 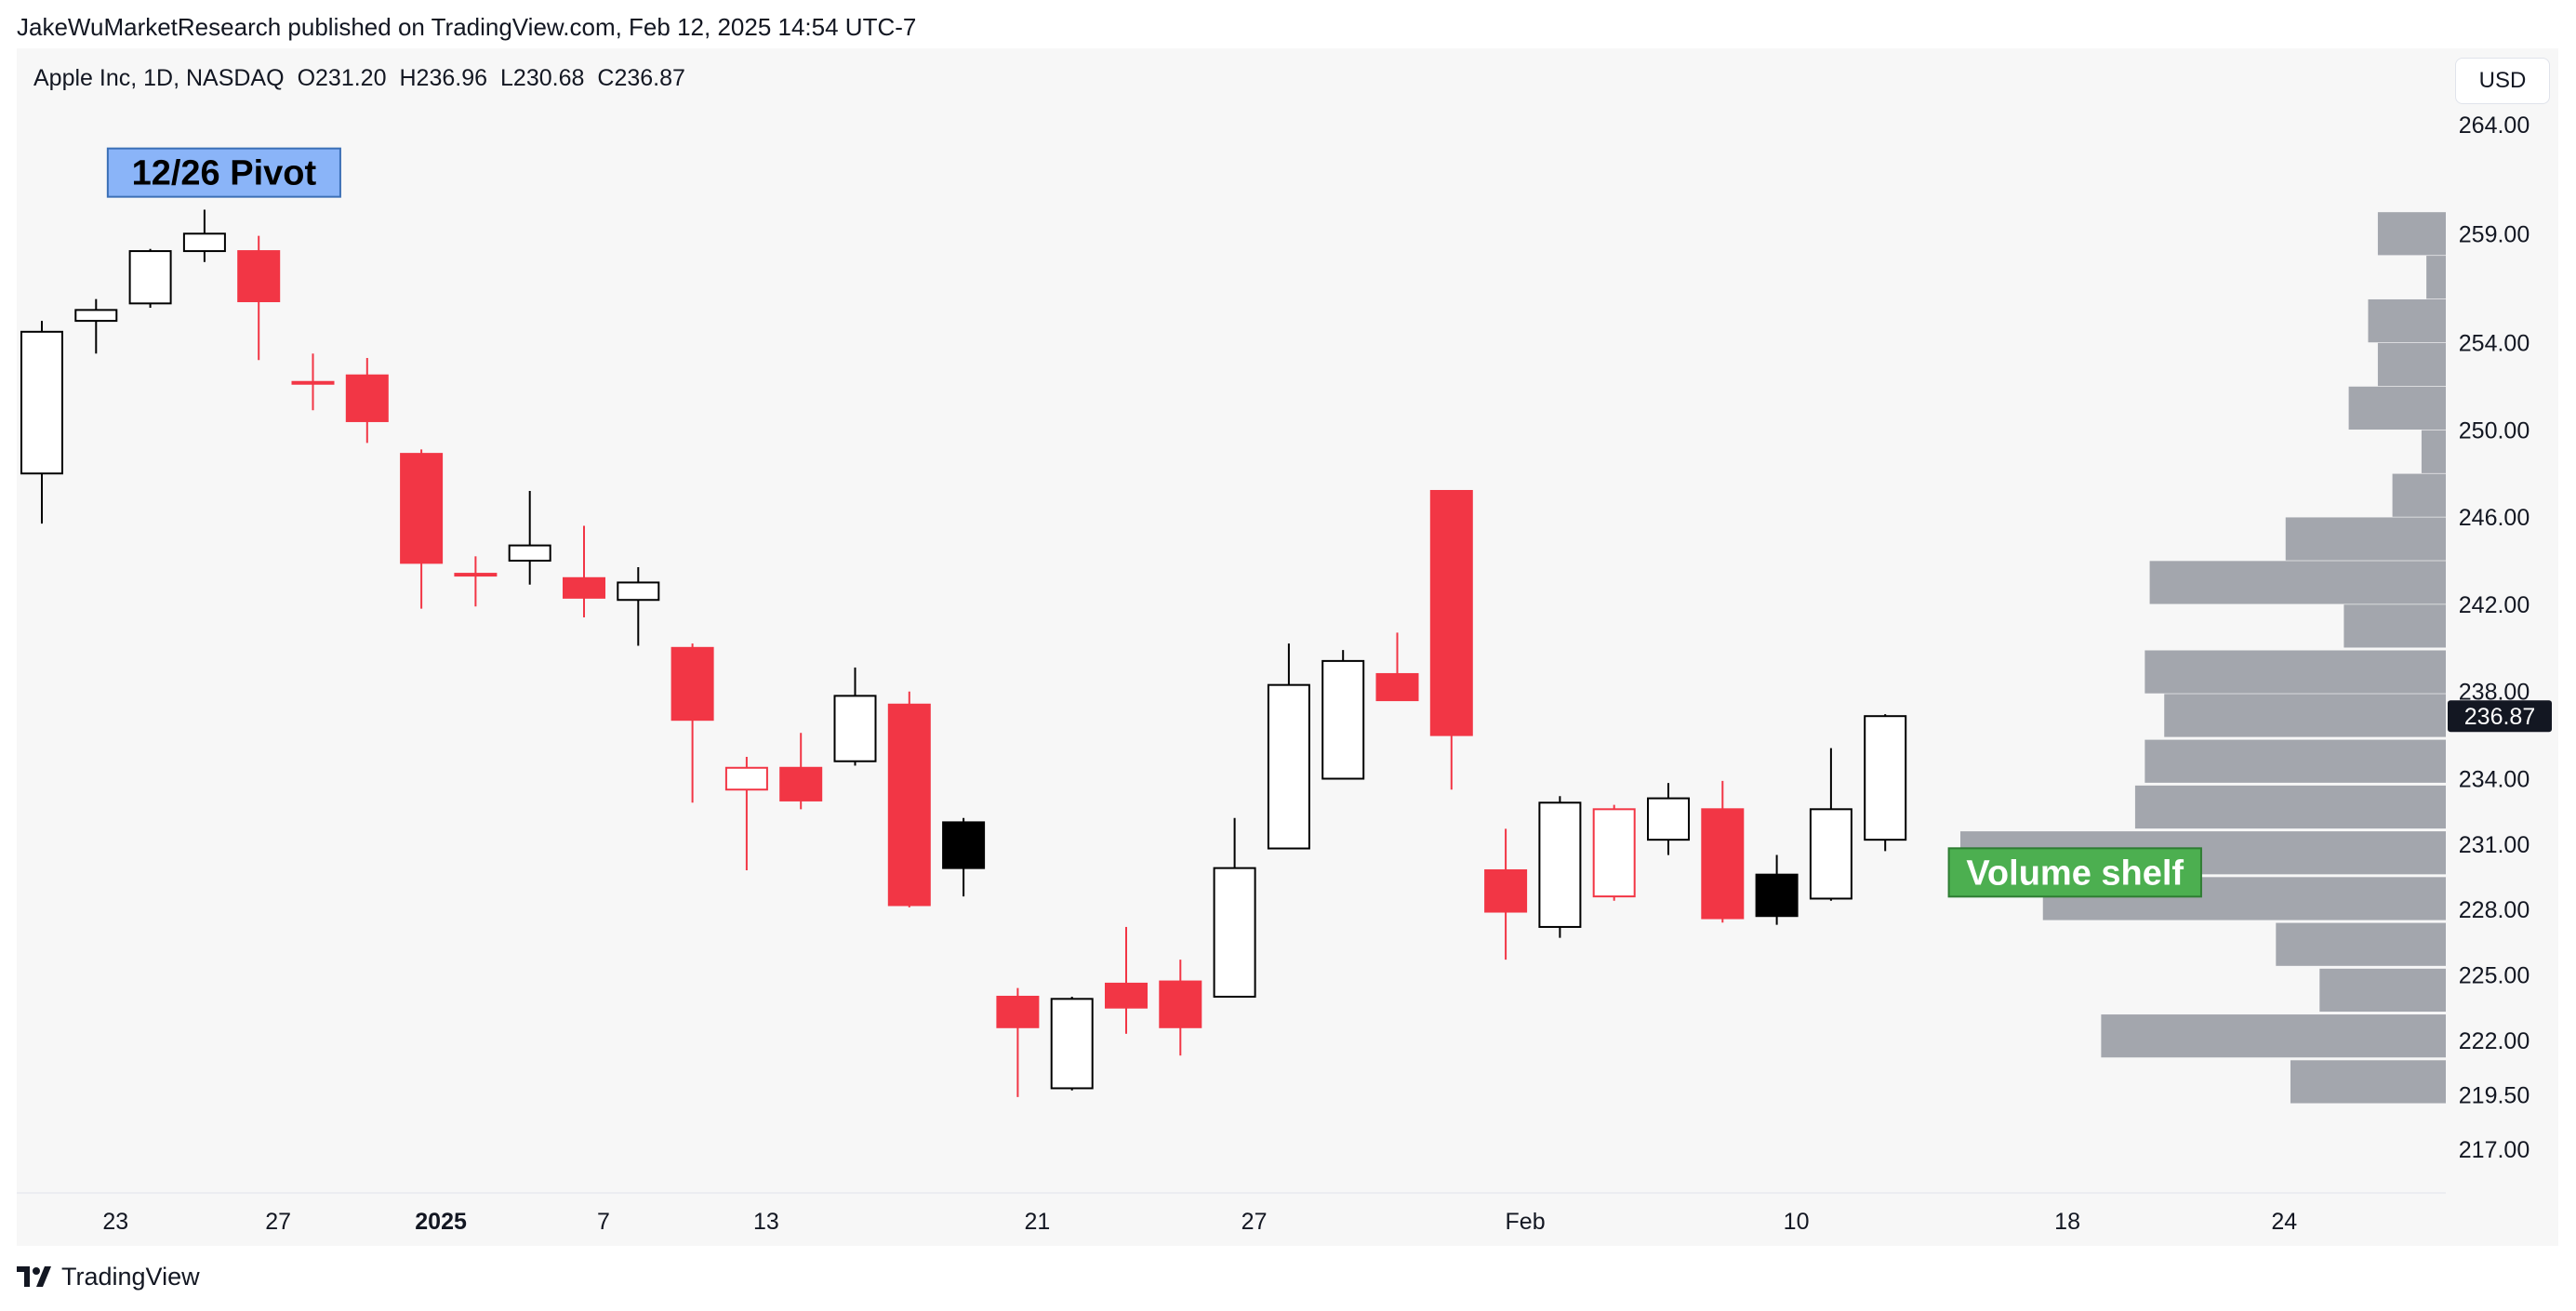 I want to click on price-axis-tick-label: 217.00, so click(x=2494, y=1150).